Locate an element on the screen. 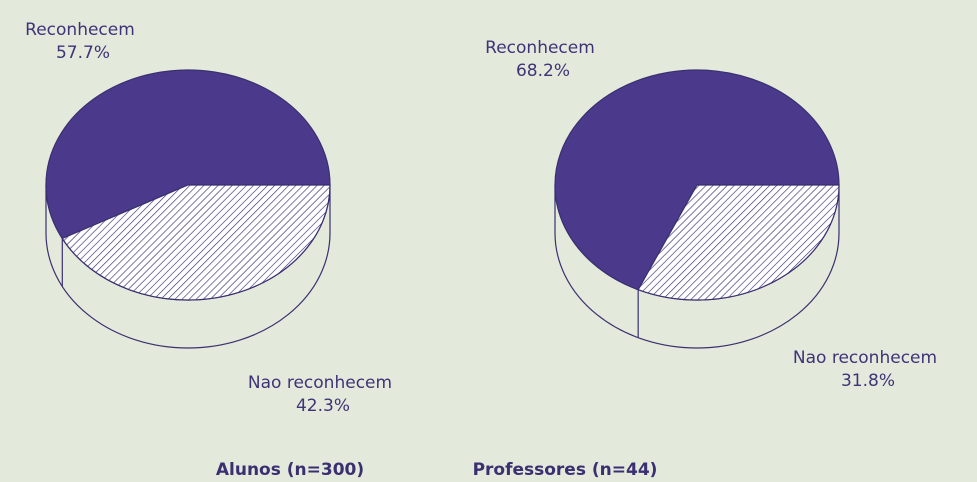 This screenshot has height=482, width=977. slice-value: 68.2% is located at coordinates (543, 71).